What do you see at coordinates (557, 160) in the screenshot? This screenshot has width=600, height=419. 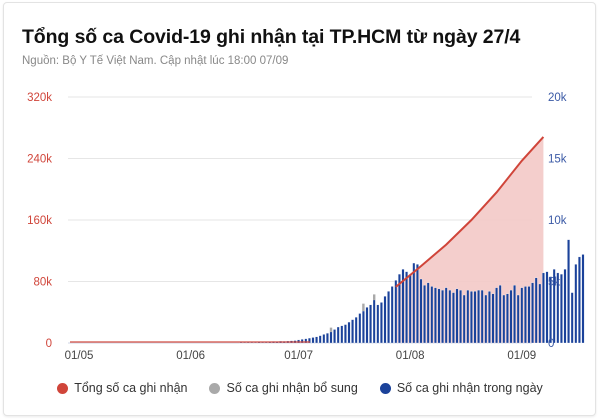 I see `svg-text: 15k` at bounding box center [557, 160].